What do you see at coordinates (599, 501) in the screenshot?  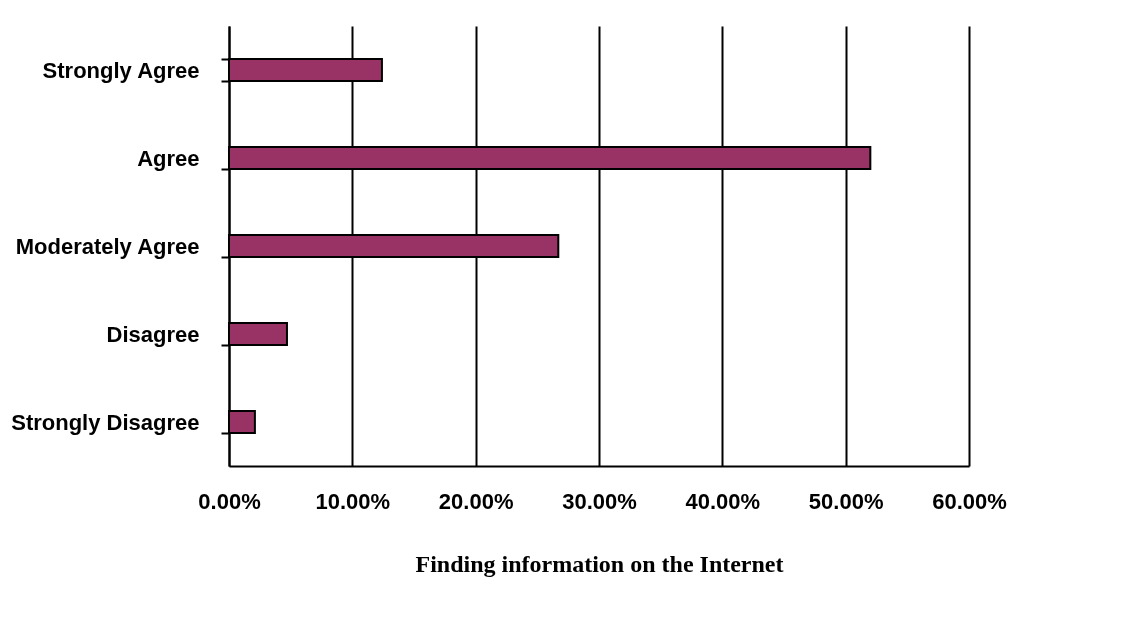 I see `x-tick-label: 30.00%` at bounding box center [599, 501].